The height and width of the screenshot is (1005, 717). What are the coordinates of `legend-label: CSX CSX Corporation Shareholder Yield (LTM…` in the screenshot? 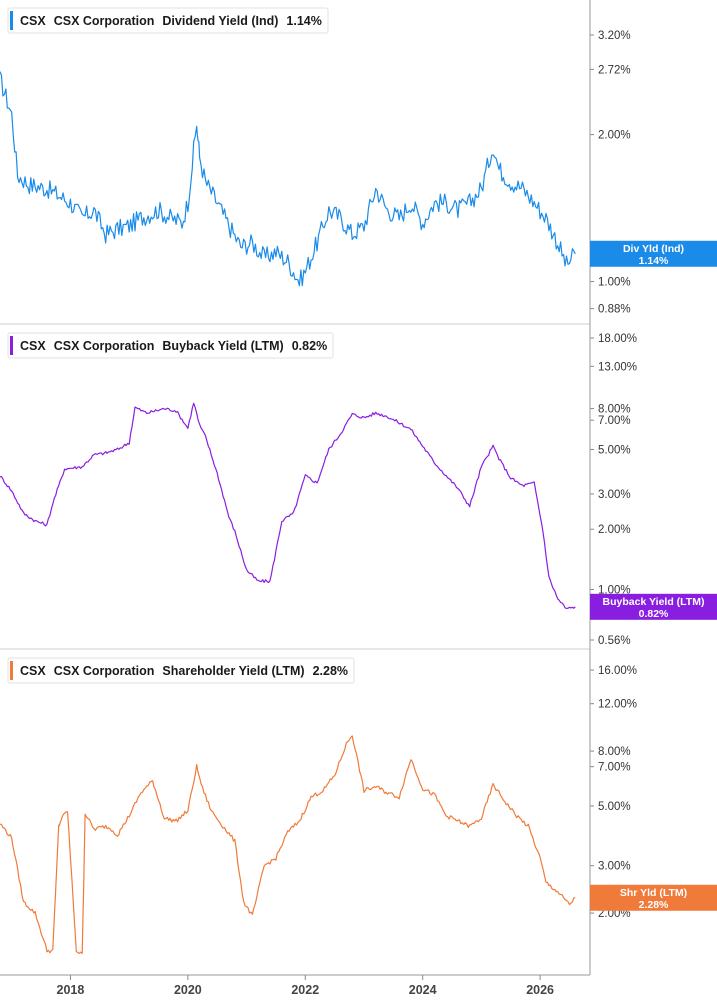 It's located at (184, 671).